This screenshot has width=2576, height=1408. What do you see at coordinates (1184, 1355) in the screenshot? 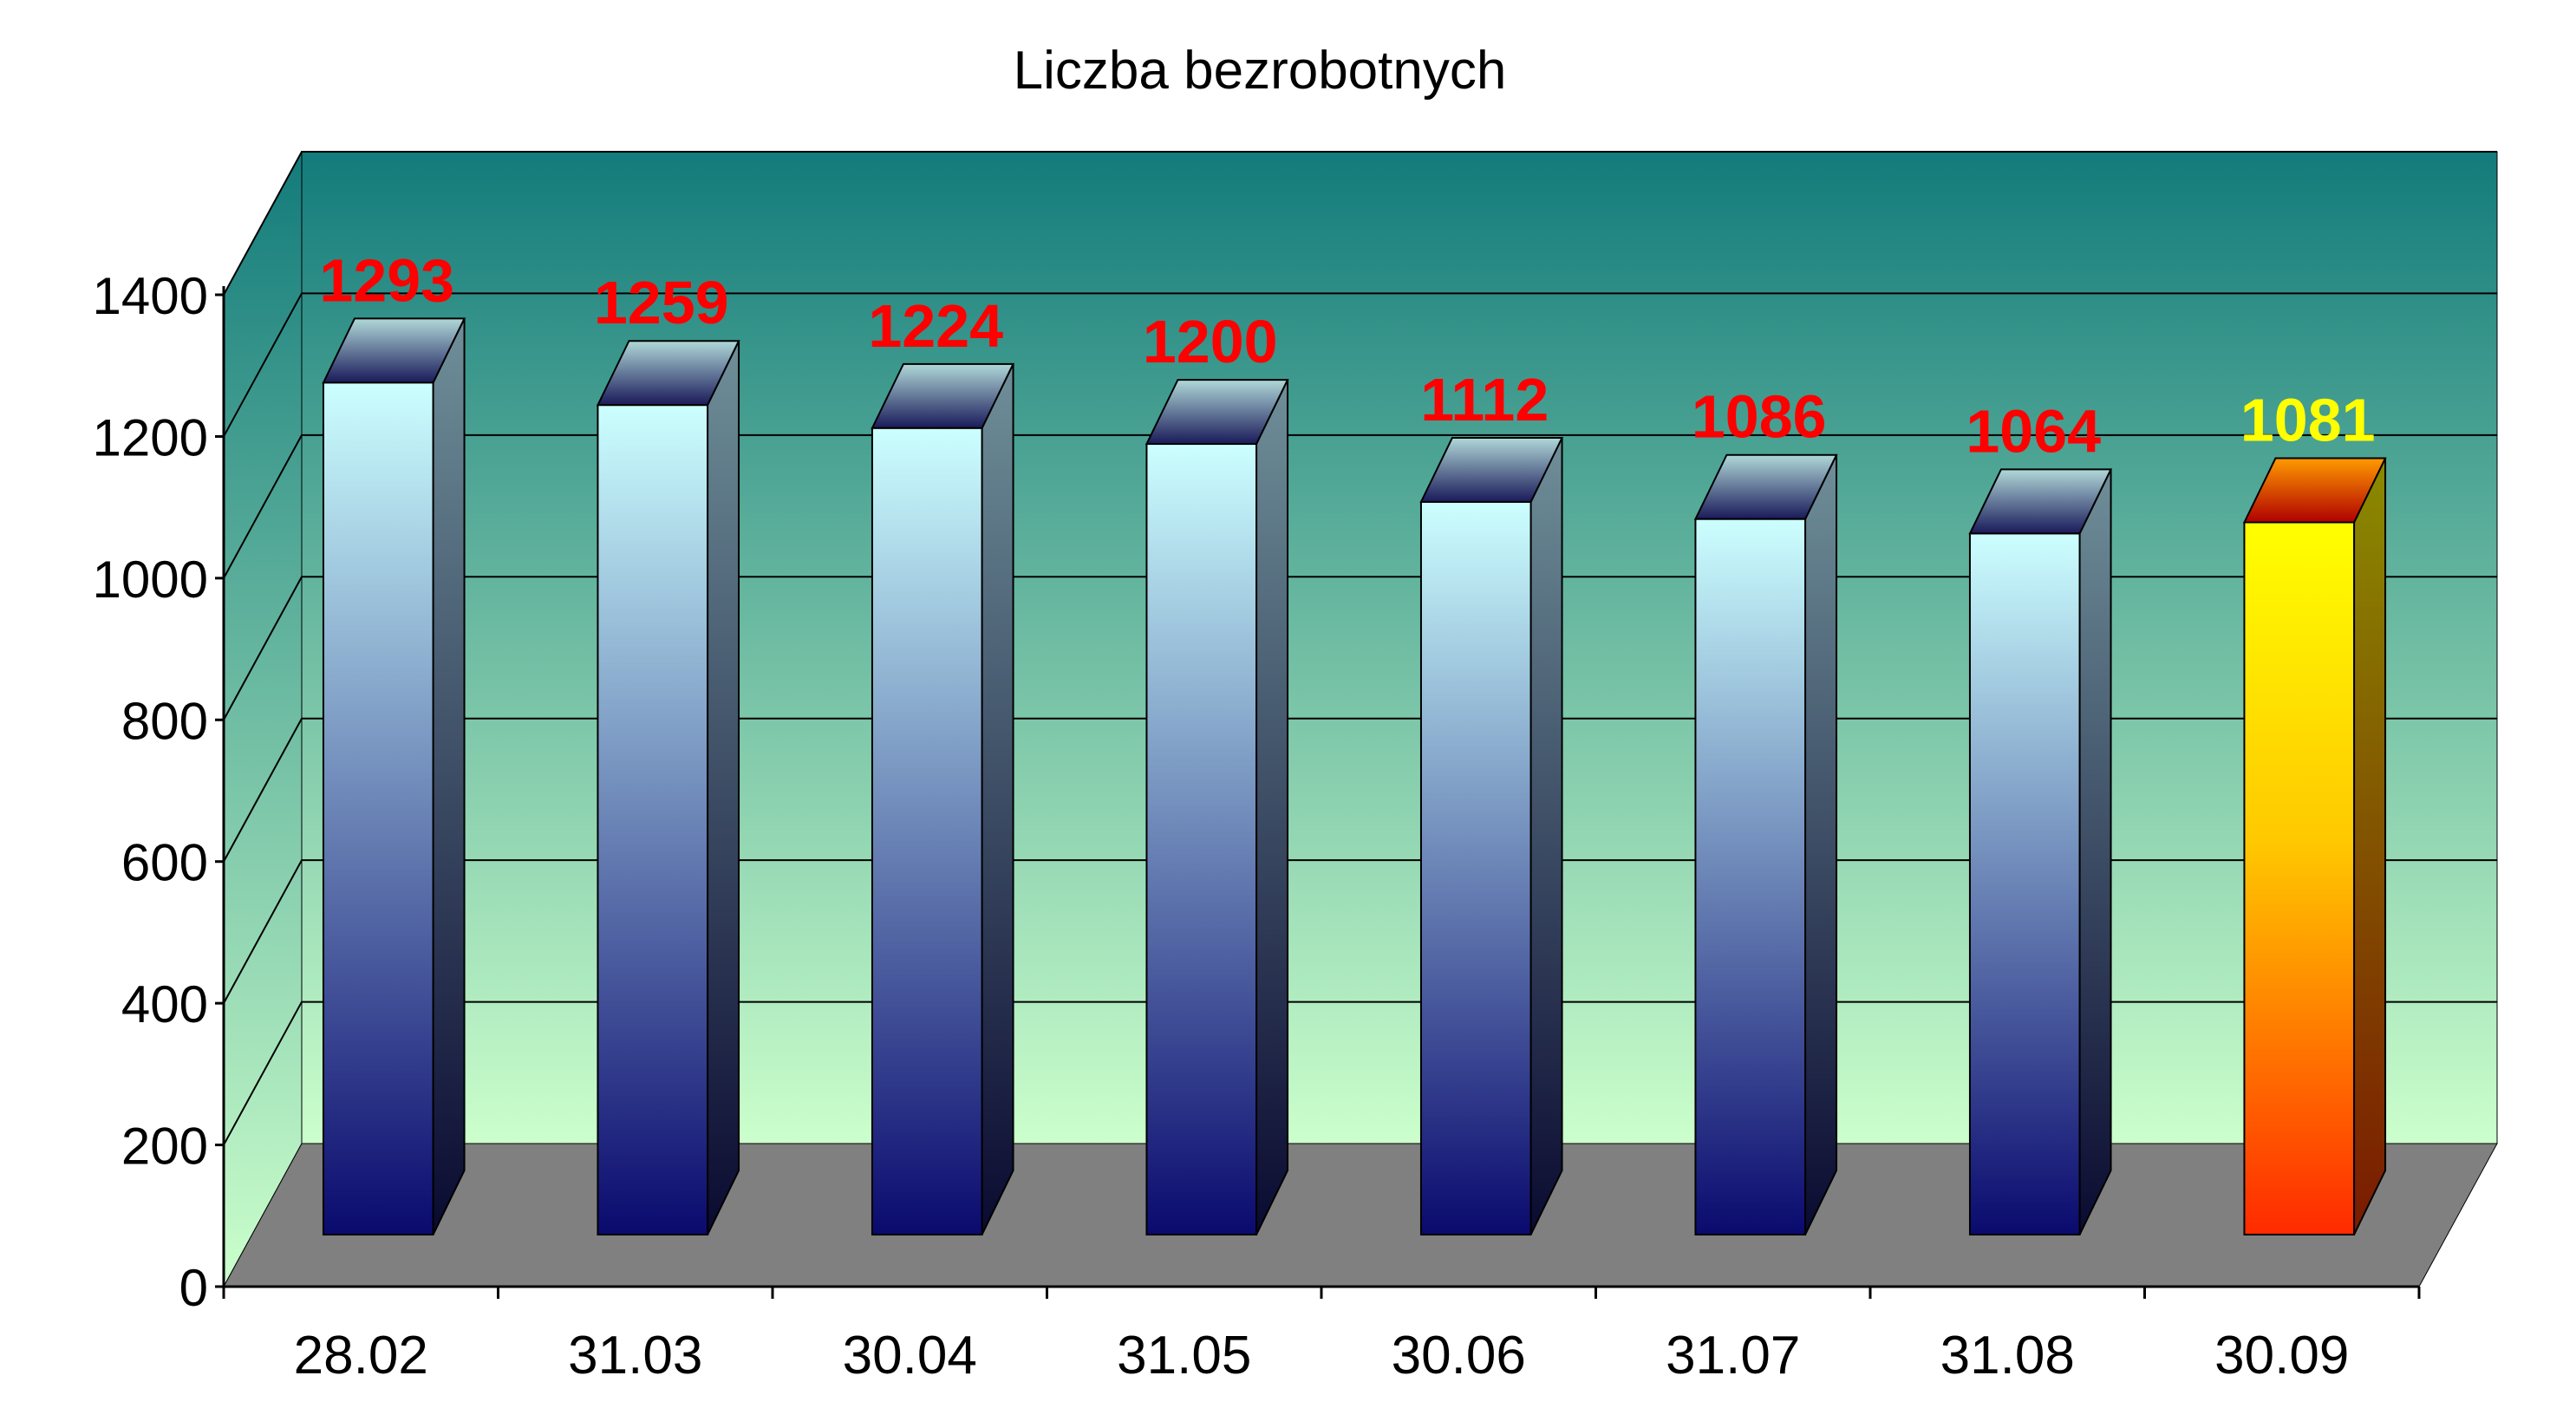
I see `x-tick-label: 31.05` at bounding box center [1184, 1355].